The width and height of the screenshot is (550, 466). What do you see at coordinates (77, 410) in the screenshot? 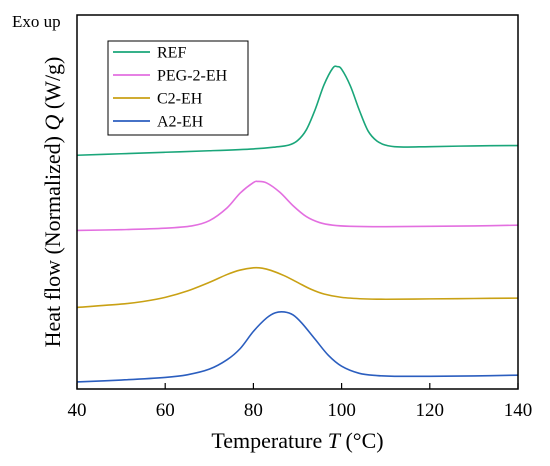
I see `x-tick-label: 40` at bounding box center [77, 410].